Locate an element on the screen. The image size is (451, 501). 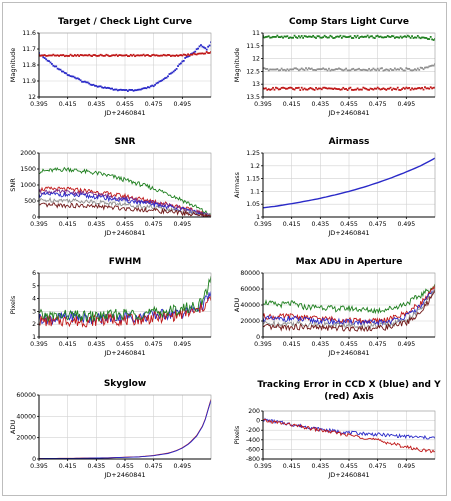
y-axis-label: Pixels is located at coordinates (237, 434).